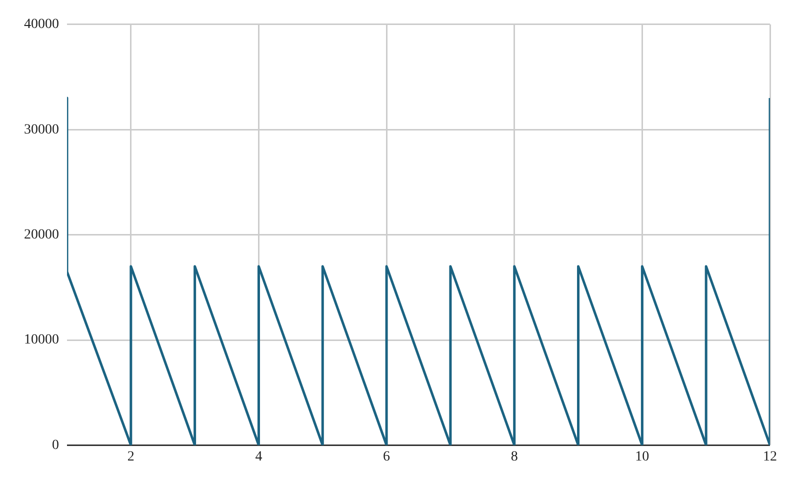  Describe the element at coordinates (41, 234) in the screenshot. I see `y-tick-label: 20000` at that location.